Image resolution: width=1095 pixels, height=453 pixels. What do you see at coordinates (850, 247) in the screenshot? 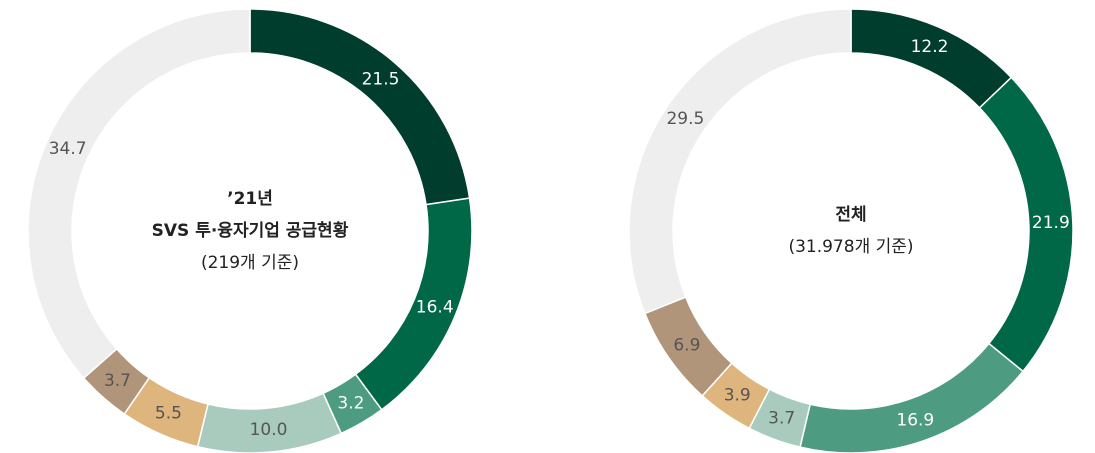
I see `center-text: (31.978개 기준)` at bounding box center [850, 247].